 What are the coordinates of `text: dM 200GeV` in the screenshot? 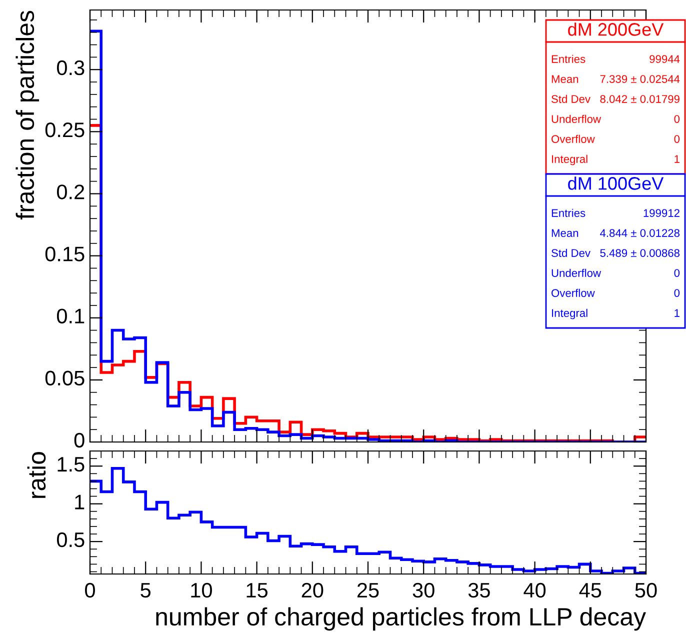 It's located at (616, 29).